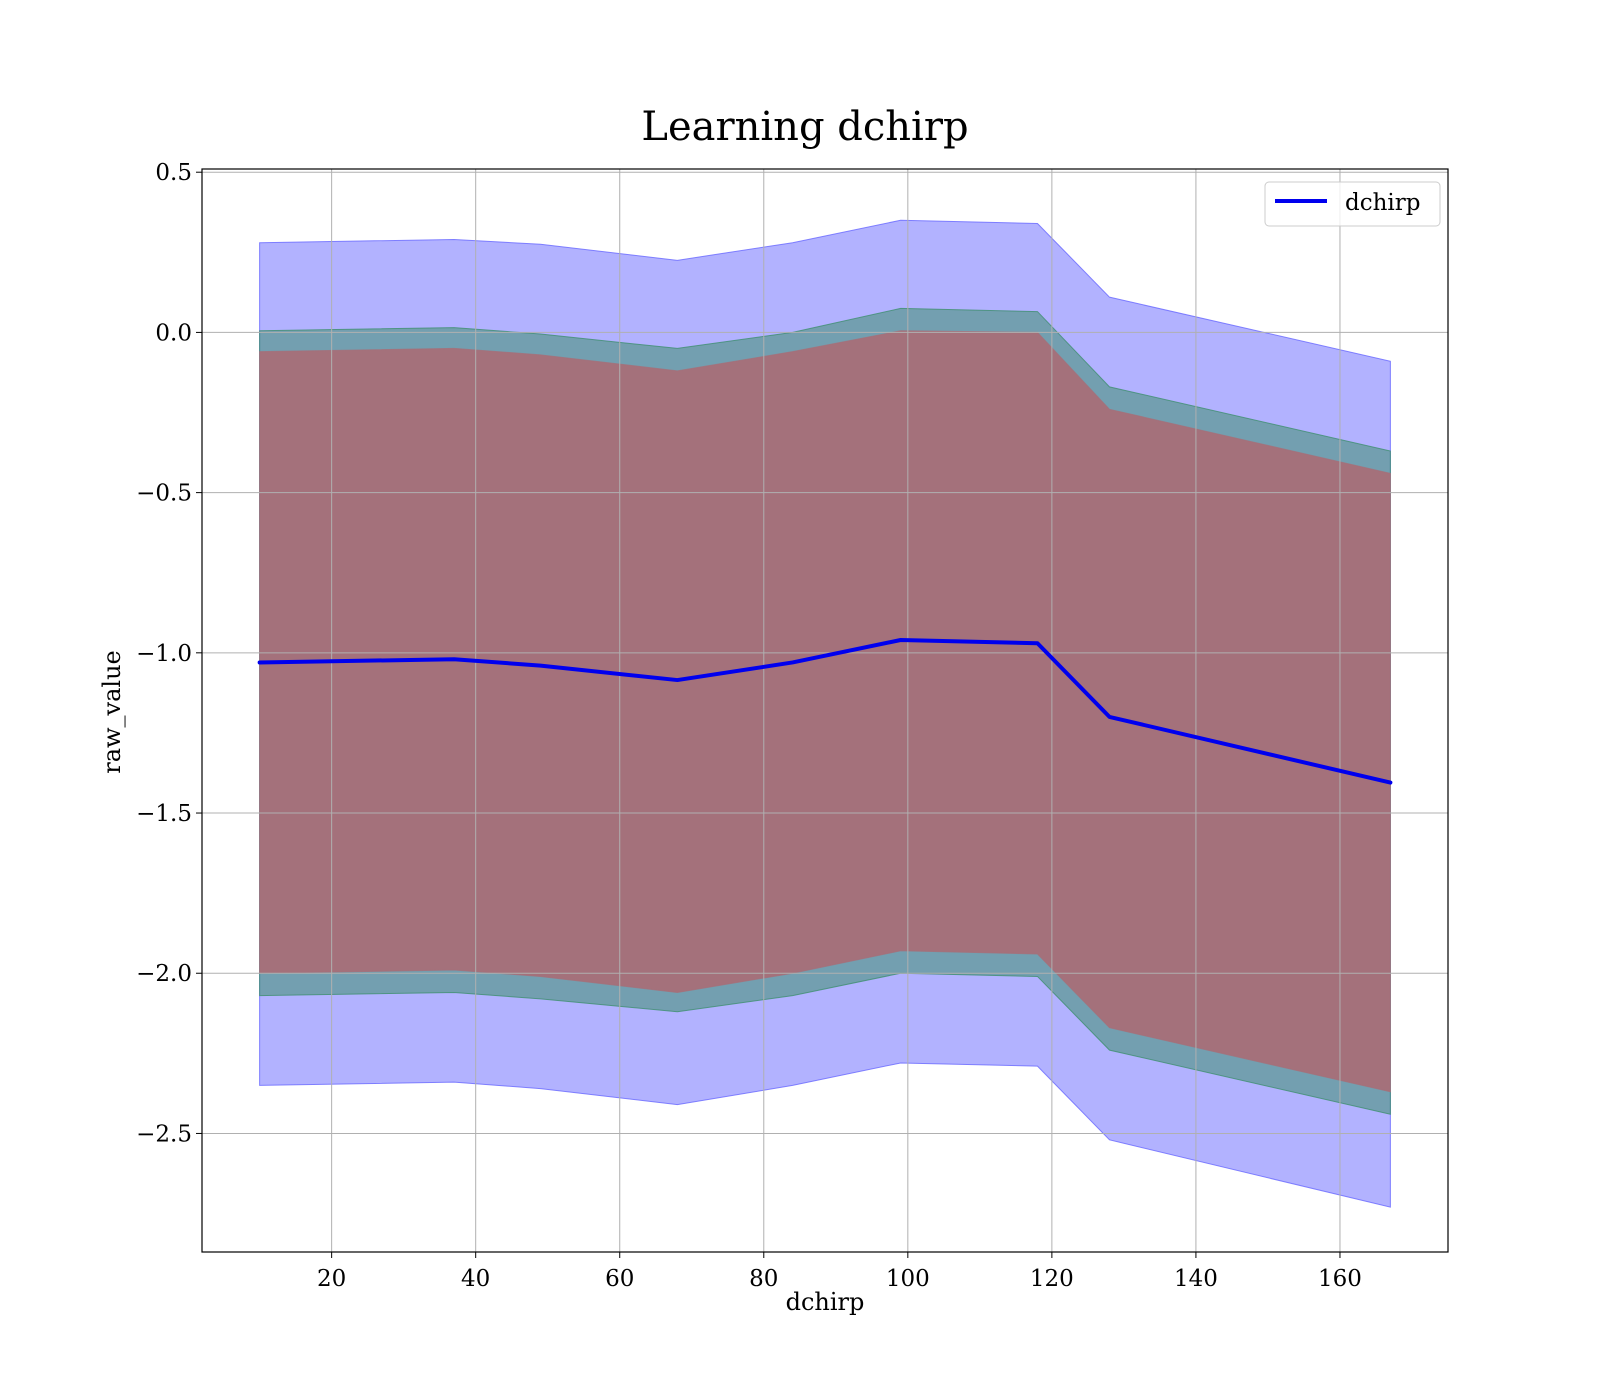 The image size is (1600, 1400). Describe the element at coordinates (475, 1279) in the screenshot. I see `x-tick-label: 40` at that location.